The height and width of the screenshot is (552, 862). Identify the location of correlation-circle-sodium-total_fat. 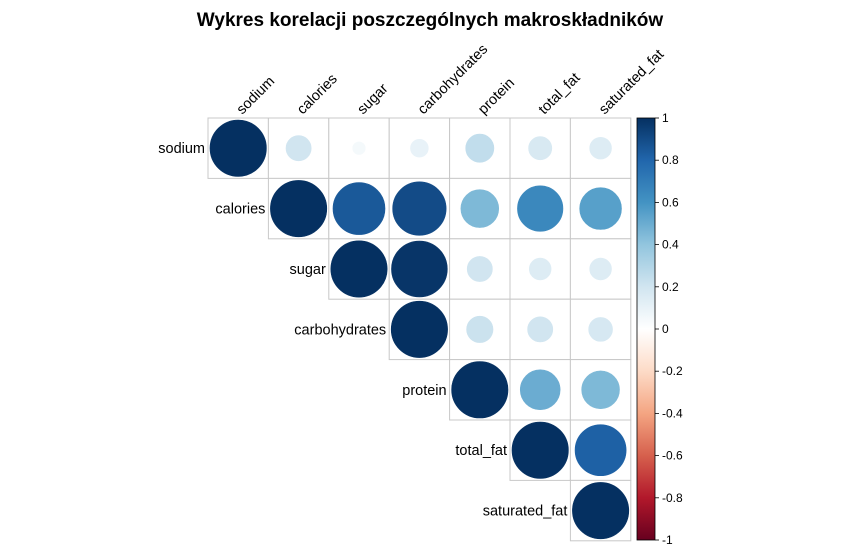
(540, 148).